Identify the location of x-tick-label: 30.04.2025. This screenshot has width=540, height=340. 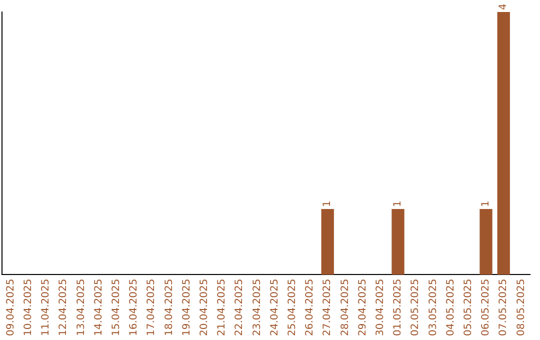
(380, 307).